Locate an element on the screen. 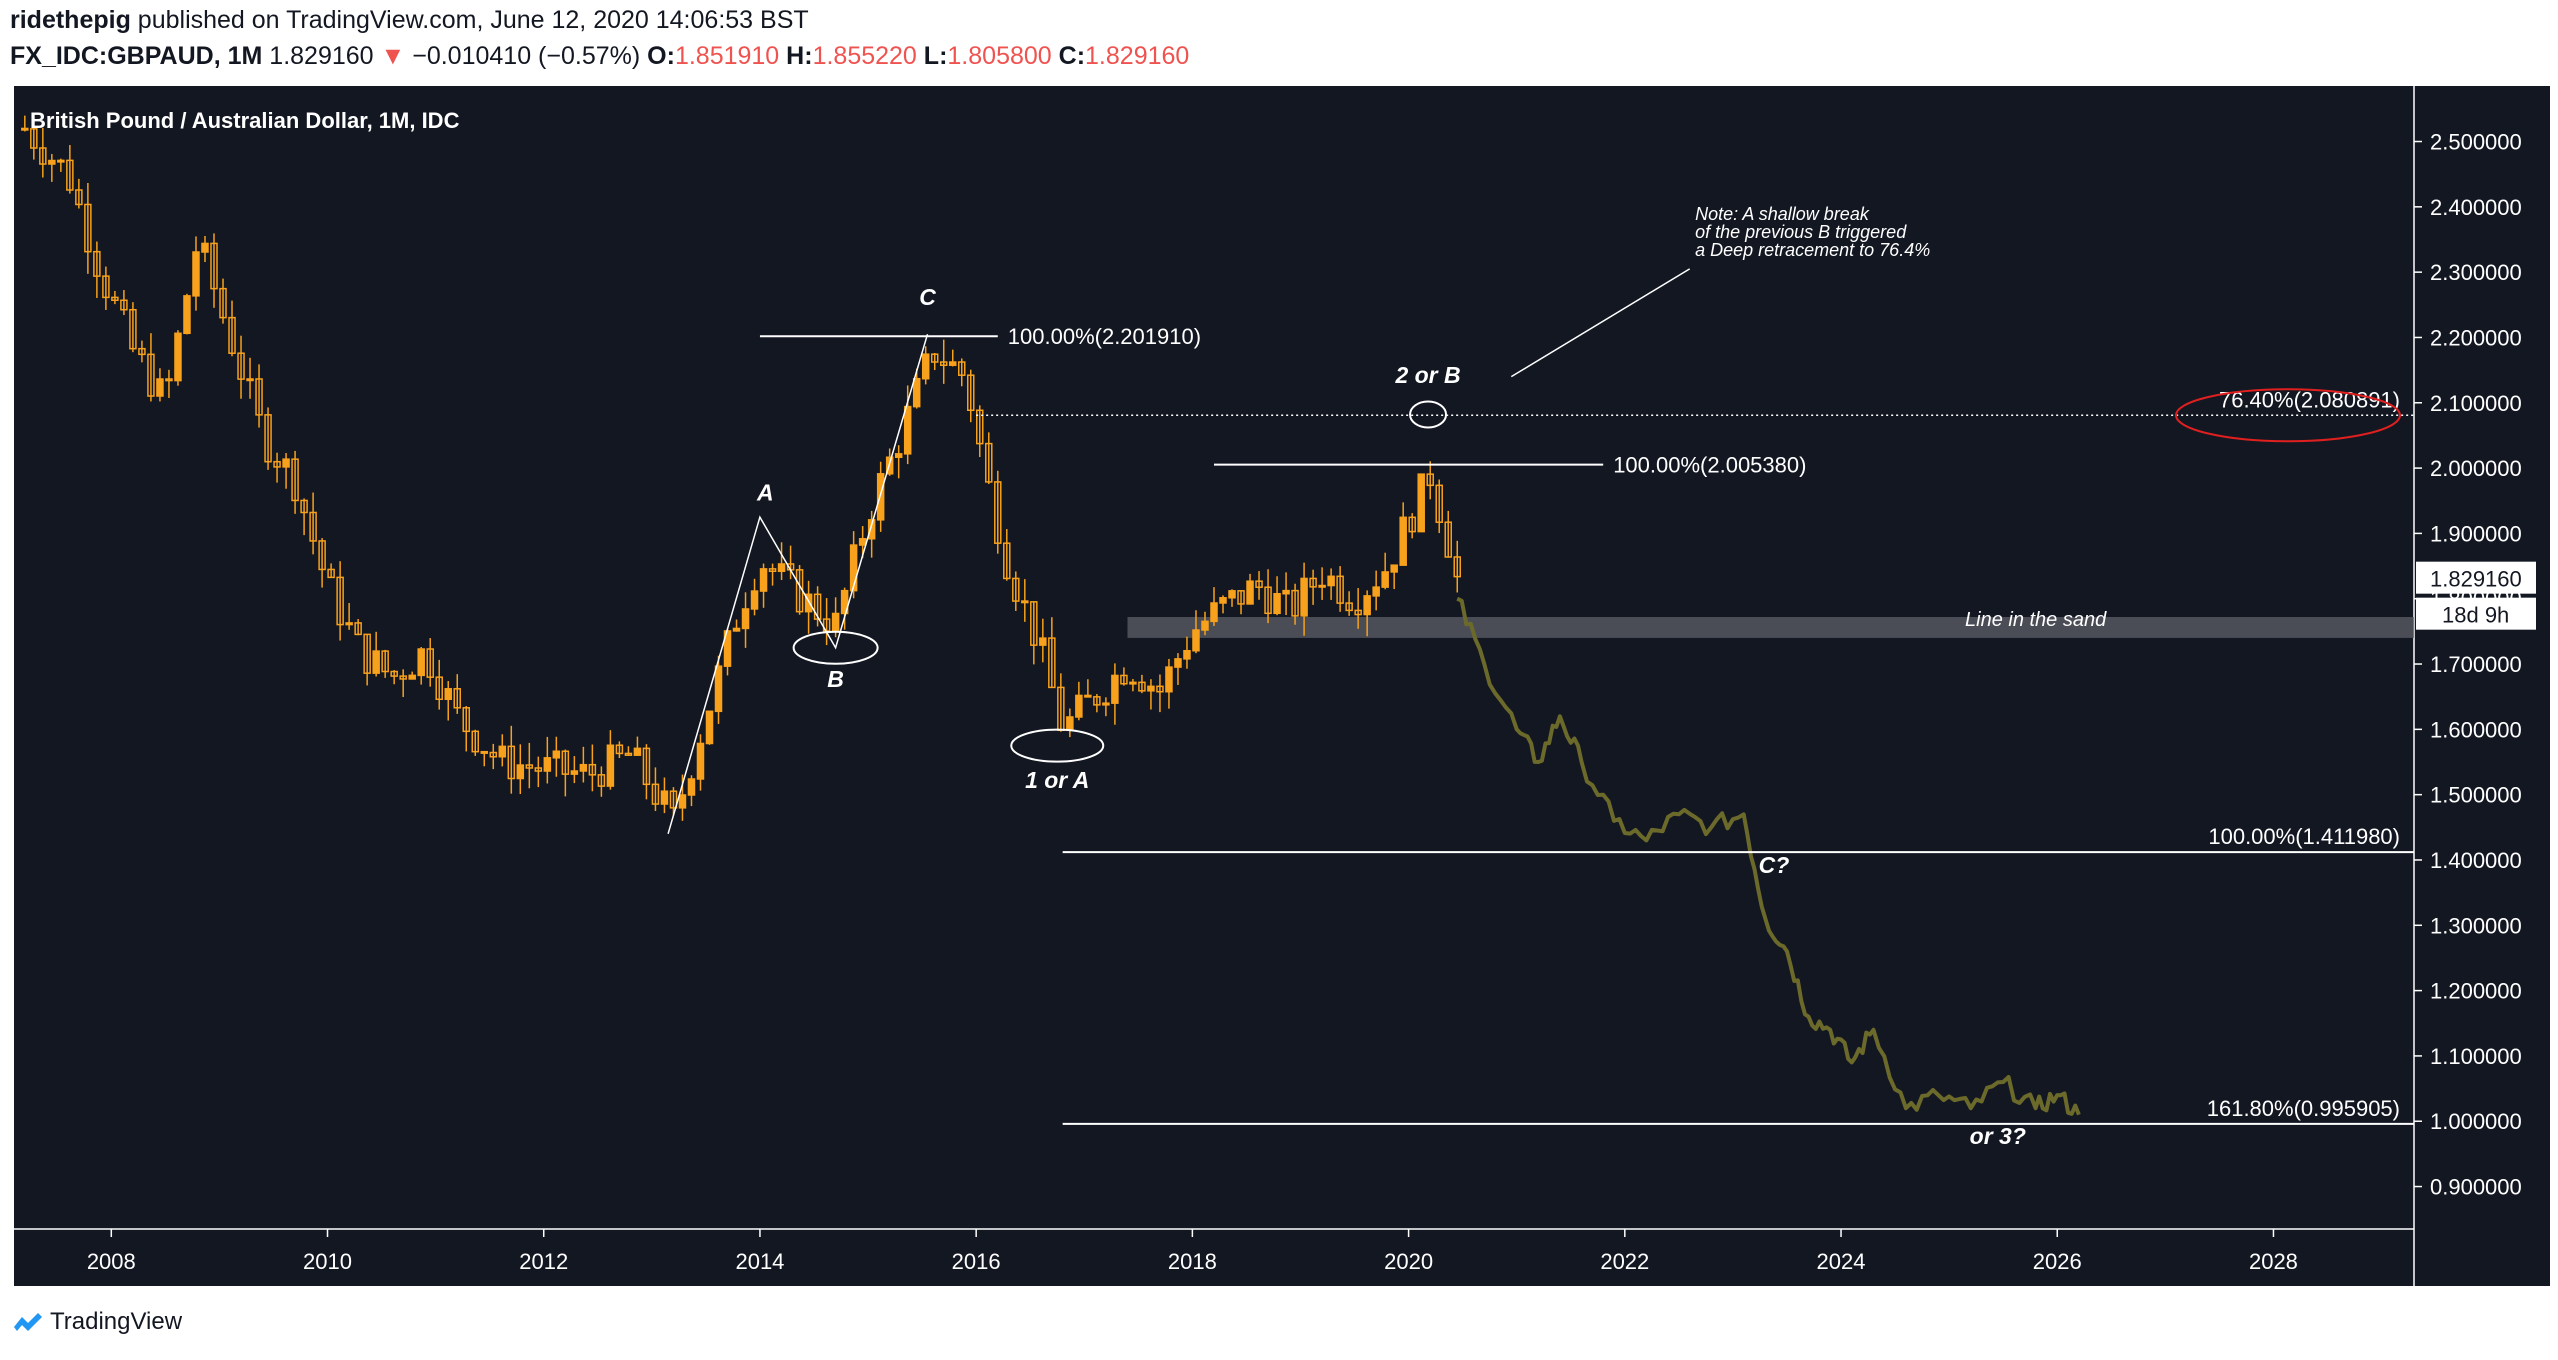  author-name: ridethepig is located at coordinates (70, 20).